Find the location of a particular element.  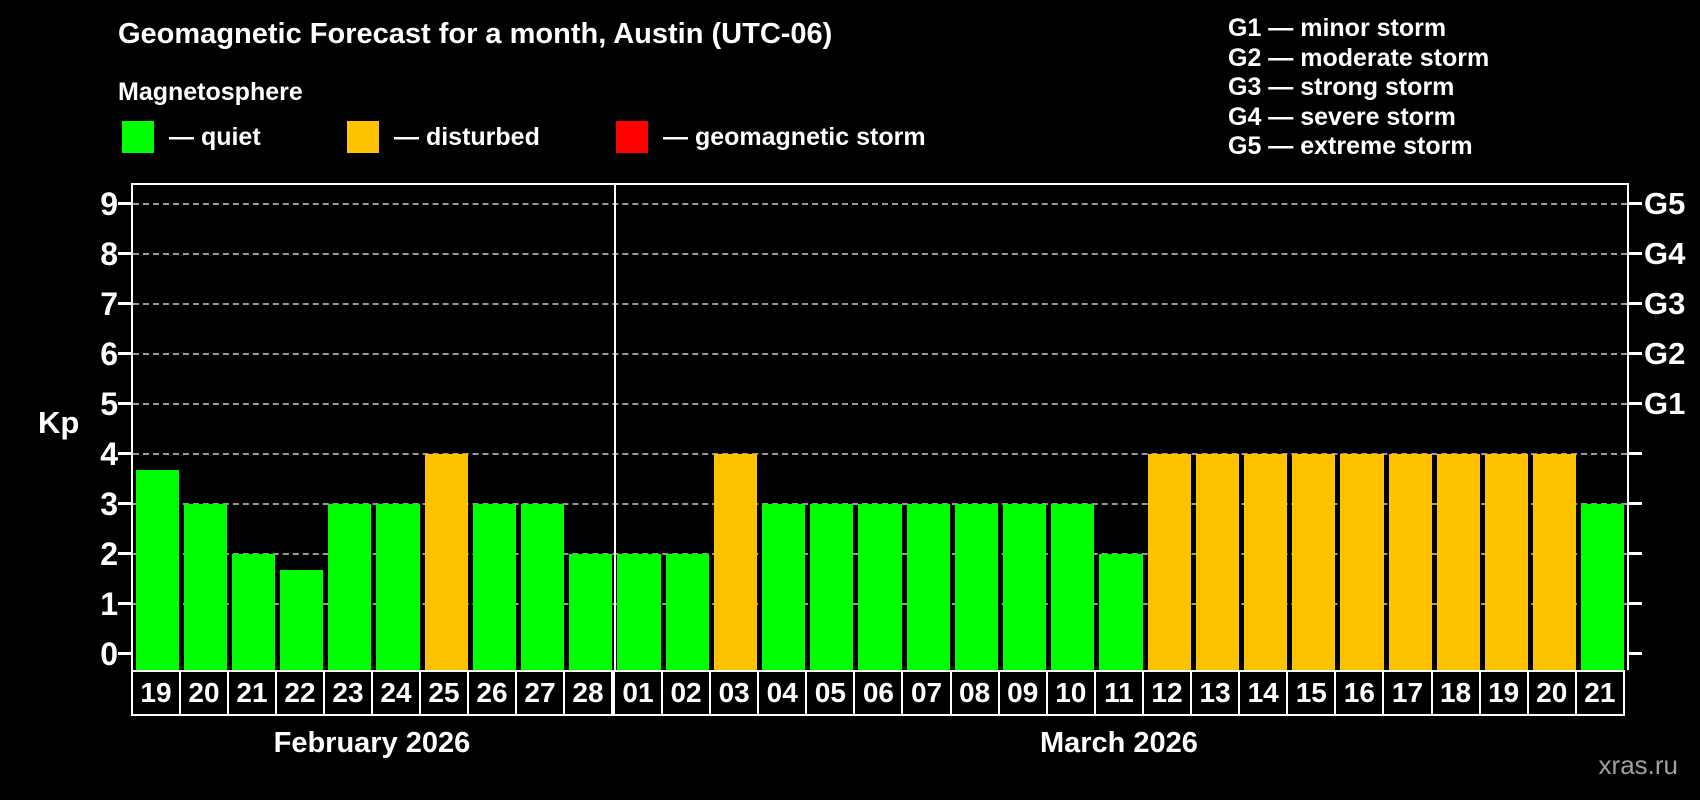

right-axis-label-g4: G4 is located at coordinates (1665, 253).